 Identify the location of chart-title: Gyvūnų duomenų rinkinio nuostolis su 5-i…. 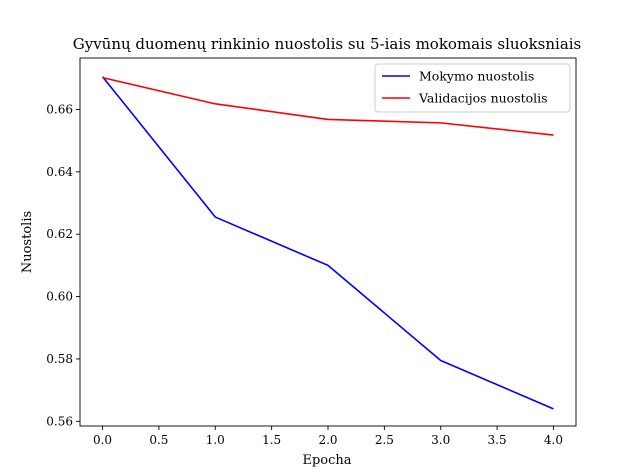
(327, 44).